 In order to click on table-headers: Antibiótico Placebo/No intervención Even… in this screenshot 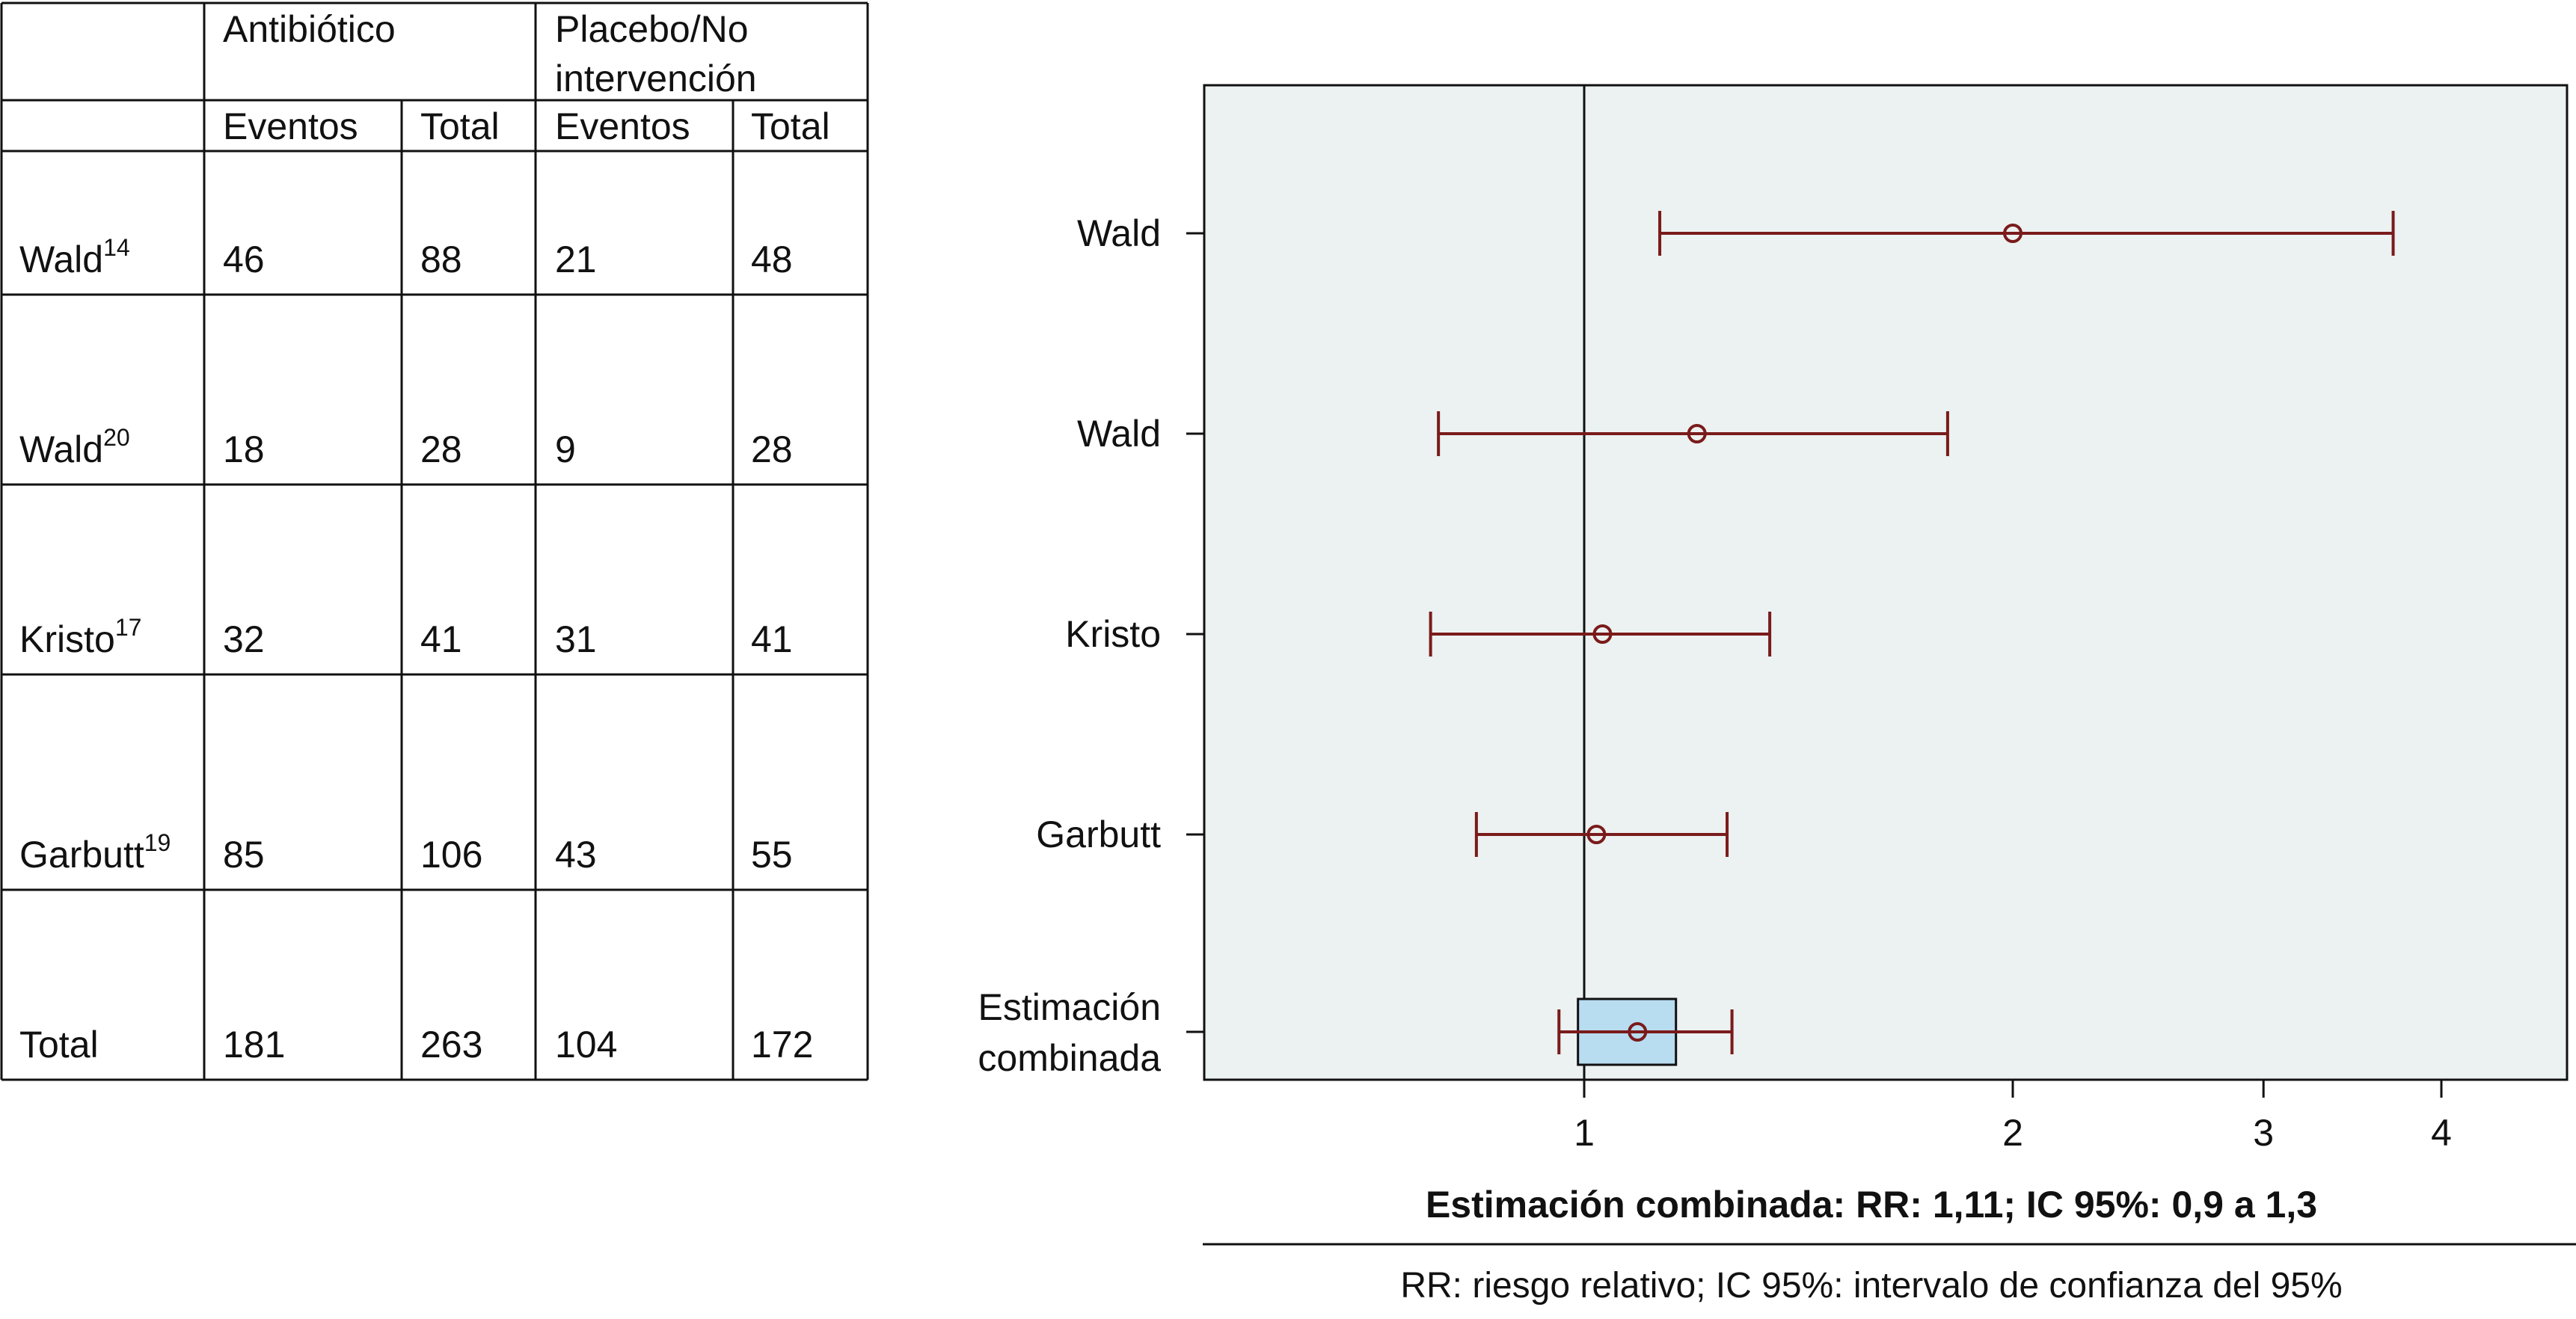, I will do `click(526, 77)`.